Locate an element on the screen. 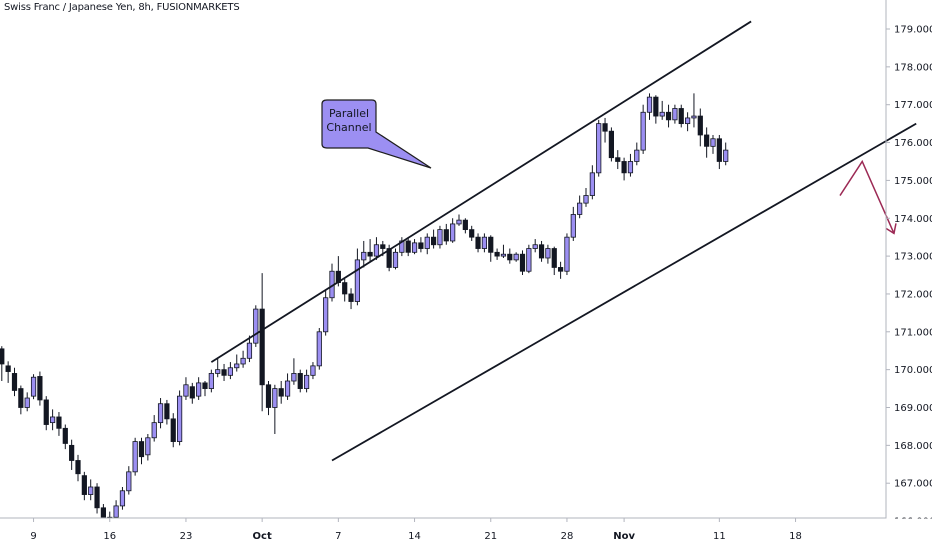 This screenshot has width=932, height=550. time-axis-background is located at coordinates (466, 534).